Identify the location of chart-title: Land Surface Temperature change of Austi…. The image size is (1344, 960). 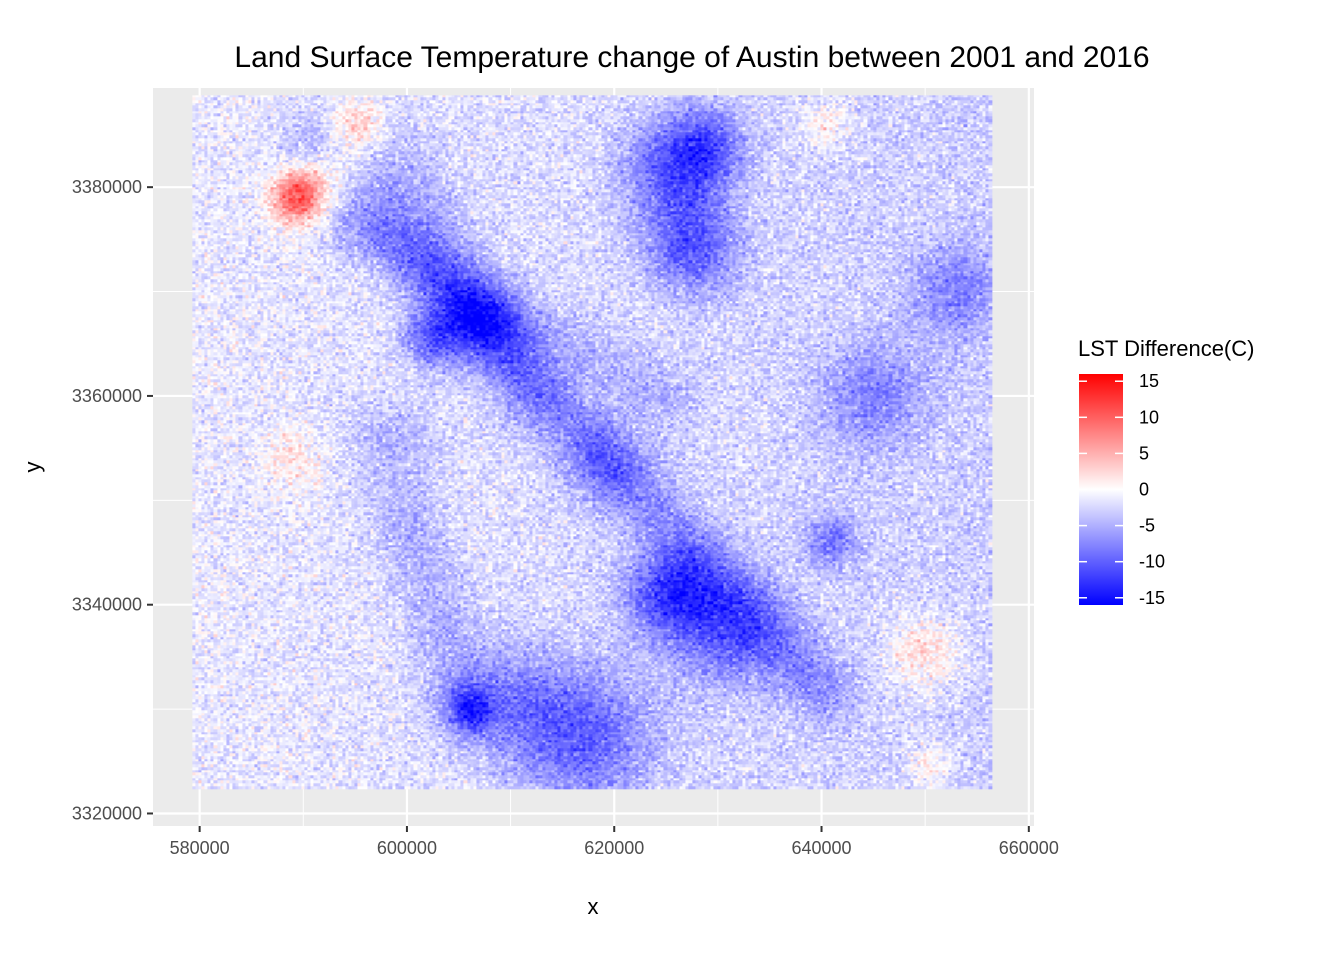
(691, 57).